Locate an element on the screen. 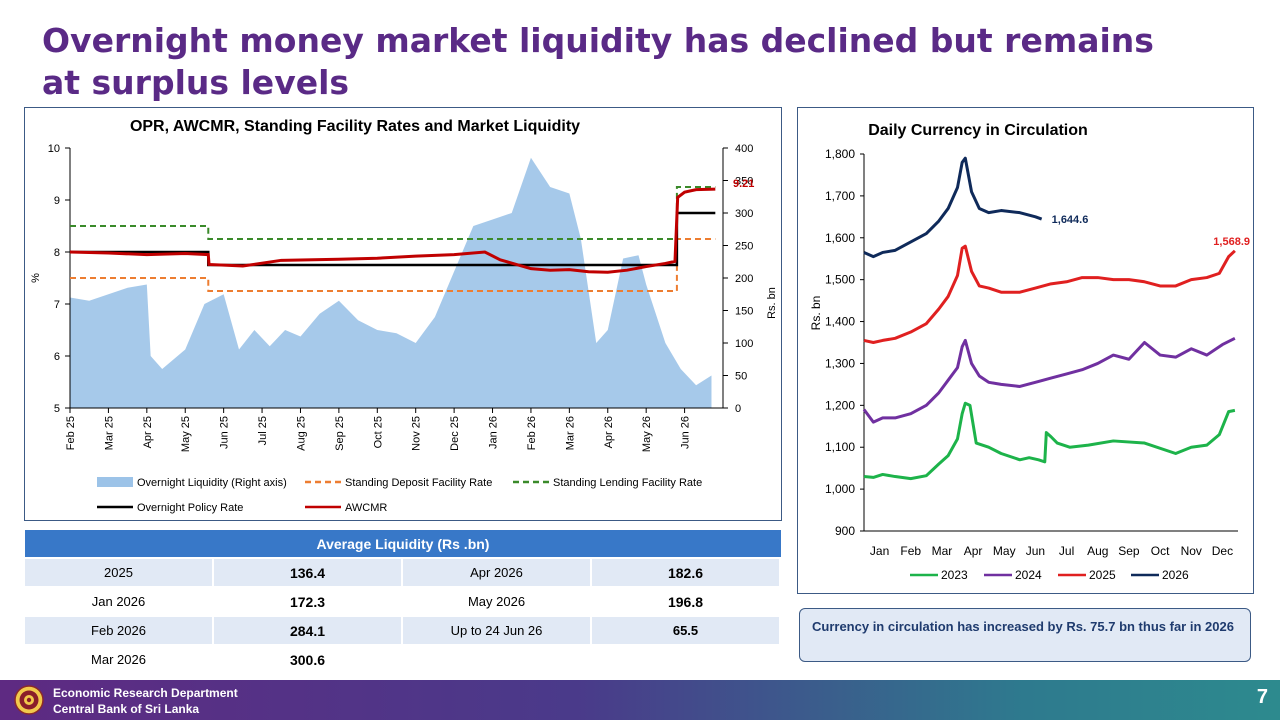 The image size is (1280, 720). x-tick-label: Sep 25 is located at coordinates (340, 433).